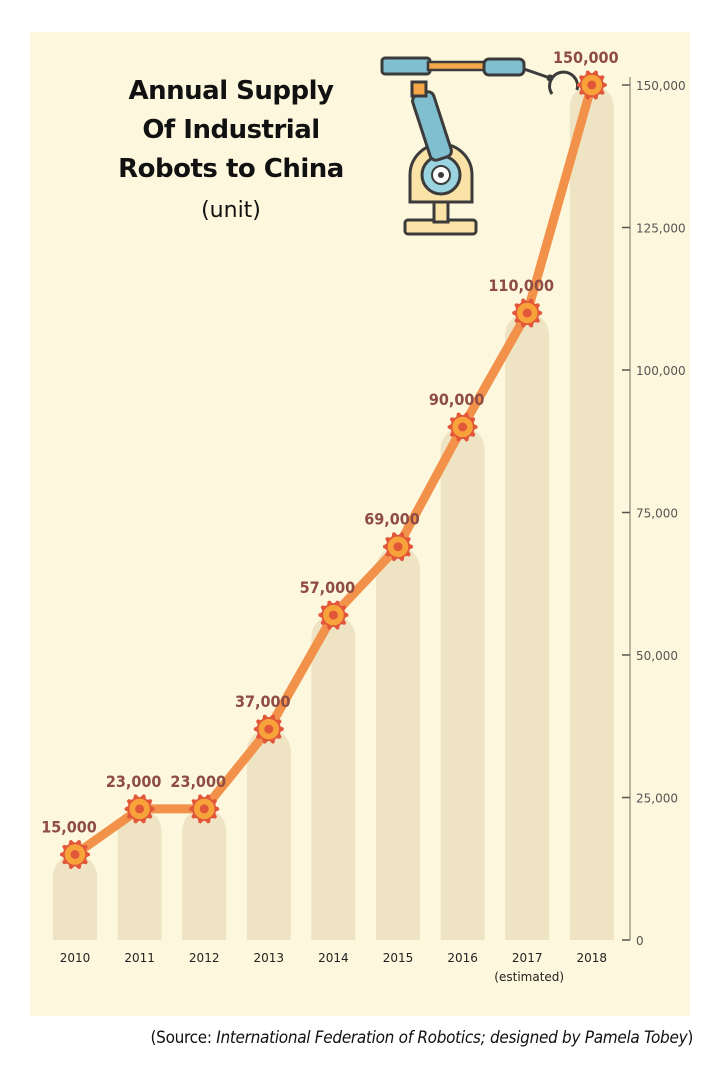 The image size is (715, 1074). What do you see at coordinates (348, 1038) in the screenshot?
I see `source-organization: International Federation of Robotics` at bounding box center [348, 1038].